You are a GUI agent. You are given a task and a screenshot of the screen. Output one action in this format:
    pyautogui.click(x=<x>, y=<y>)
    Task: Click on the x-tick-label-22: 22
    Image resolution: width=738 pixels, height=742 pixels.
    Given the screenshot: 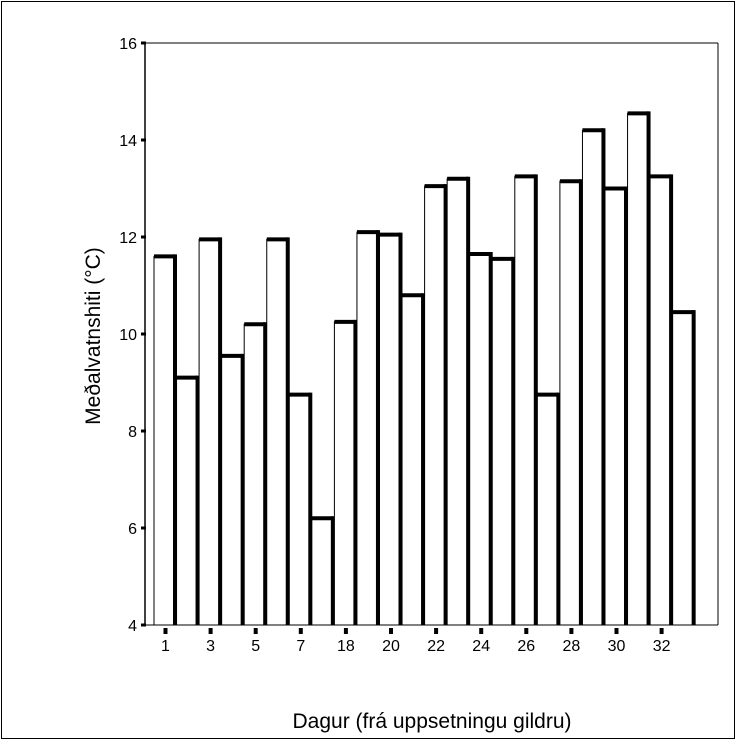 What is the action you would take?
    pyautogui.click(x=436, y=646)
    